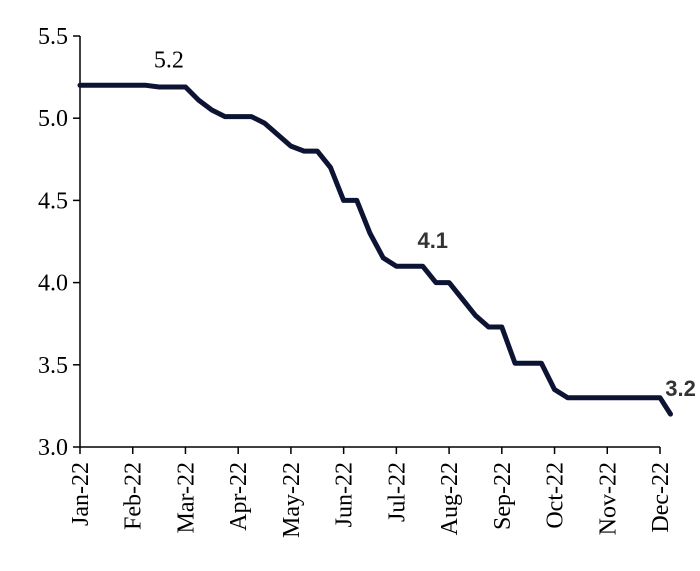 The width and height of the screenshot is (700, 571). Describe the element at coordinates (680, 388) in the screenshot. I see `data-label: 3.2` at that location.